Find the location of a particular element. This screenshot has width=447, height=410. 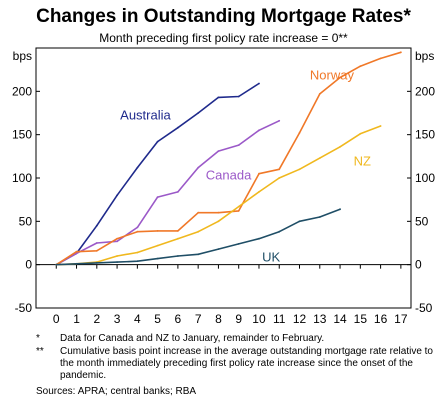

y-tick-label-right: -50 is located at coordinates (424, 308).